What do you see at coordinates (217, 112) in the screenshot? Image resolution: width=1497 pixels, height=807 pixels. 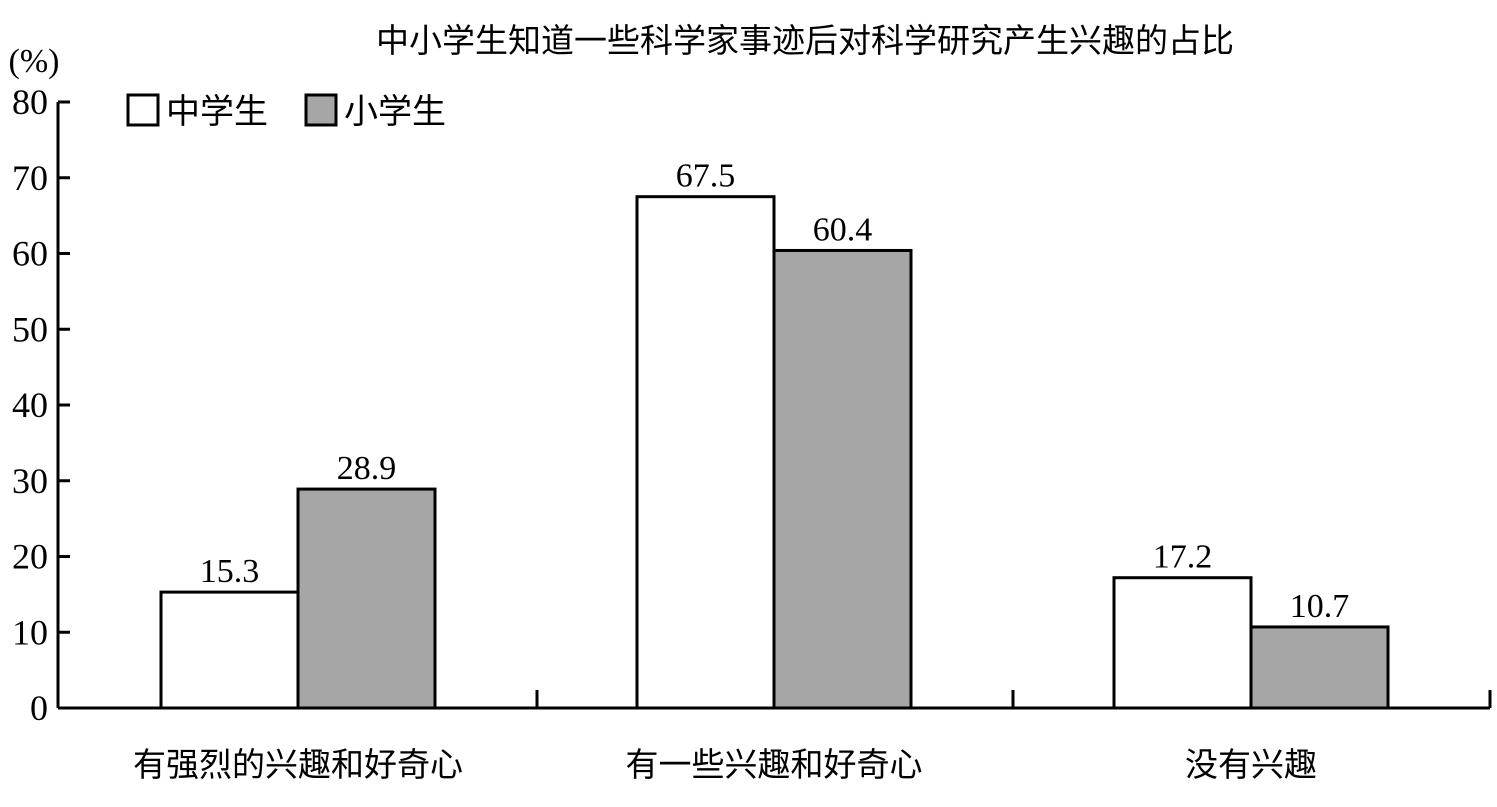 I see `legend-label: 中学生` at bounding box center [217, 112].